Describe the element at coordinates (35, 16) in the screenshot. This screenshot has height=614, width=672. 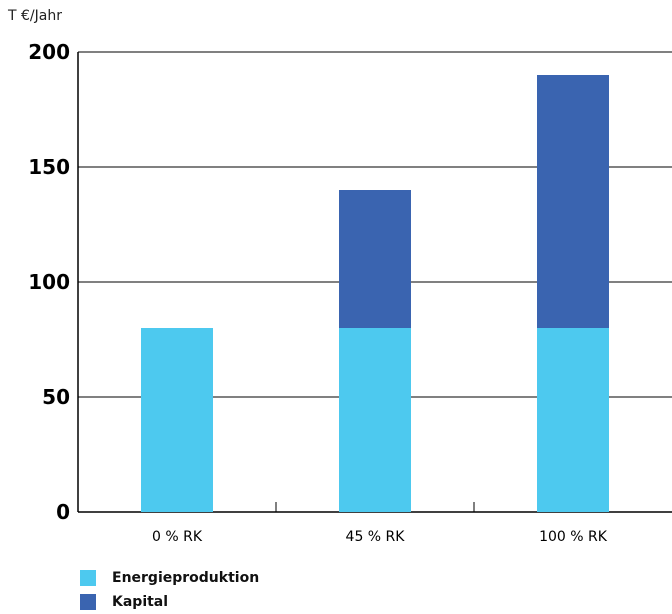
I see `y-axis-unit-label: T €/Jahr` at that location.